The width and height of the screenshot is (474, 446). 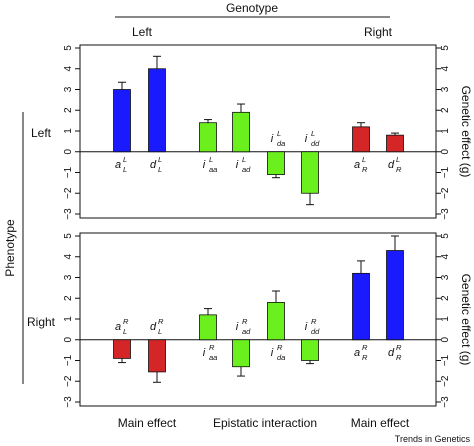 What do you see at coordinates (41, 133) in the screenshot?
I see `row-label-left: Left` at bounding box center [41, 133].